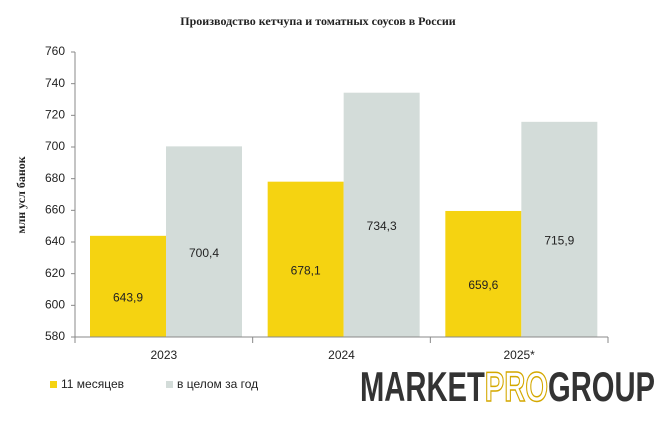 Image resolution: width=667 pixels, height=423 pixels. Describe the element at coordinates (92, 384) in the screenshot. I see `legend-label: 11 месяцев` at that location.